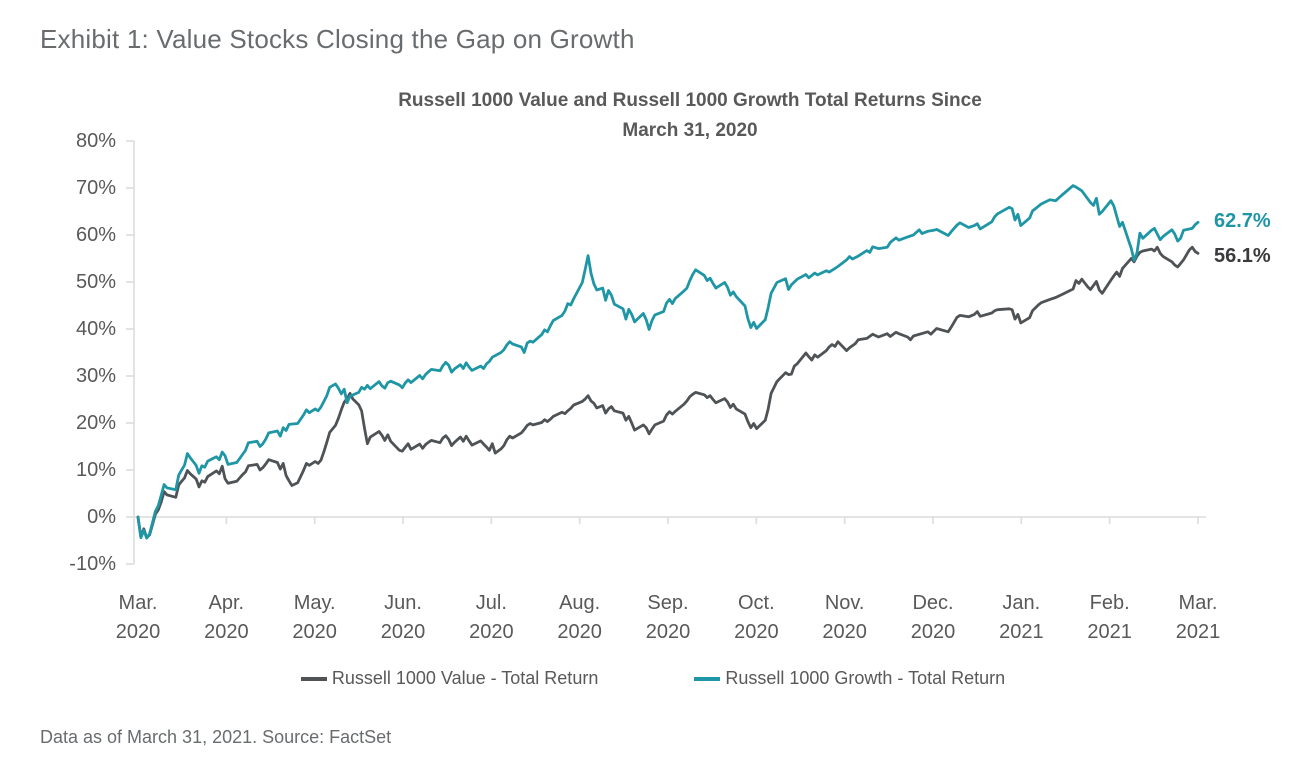 The height and width of the screenshot is (780, 1306). Describe the element at coordinates (1198, 618) in the screenshot. I see `x-tick-label: Mar. 2021` at that location.